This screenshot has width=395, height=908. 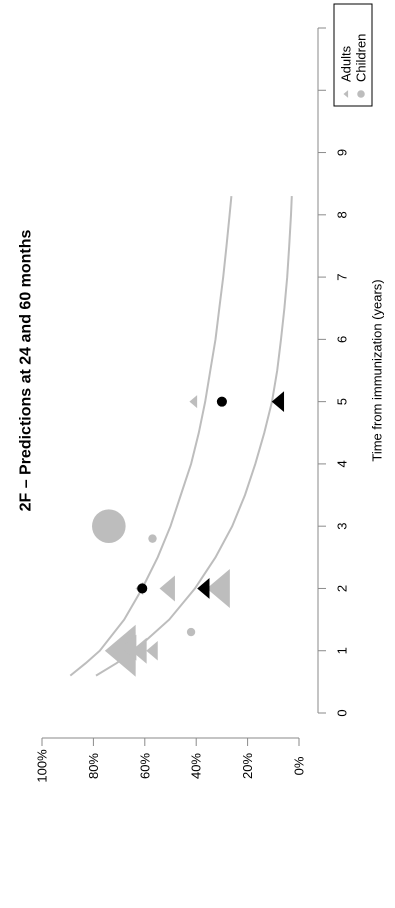 What do you see at coordinates (196, 766) in the screenshot?
I see `y-tick-label: 40%` at bounding box center [196, 766].